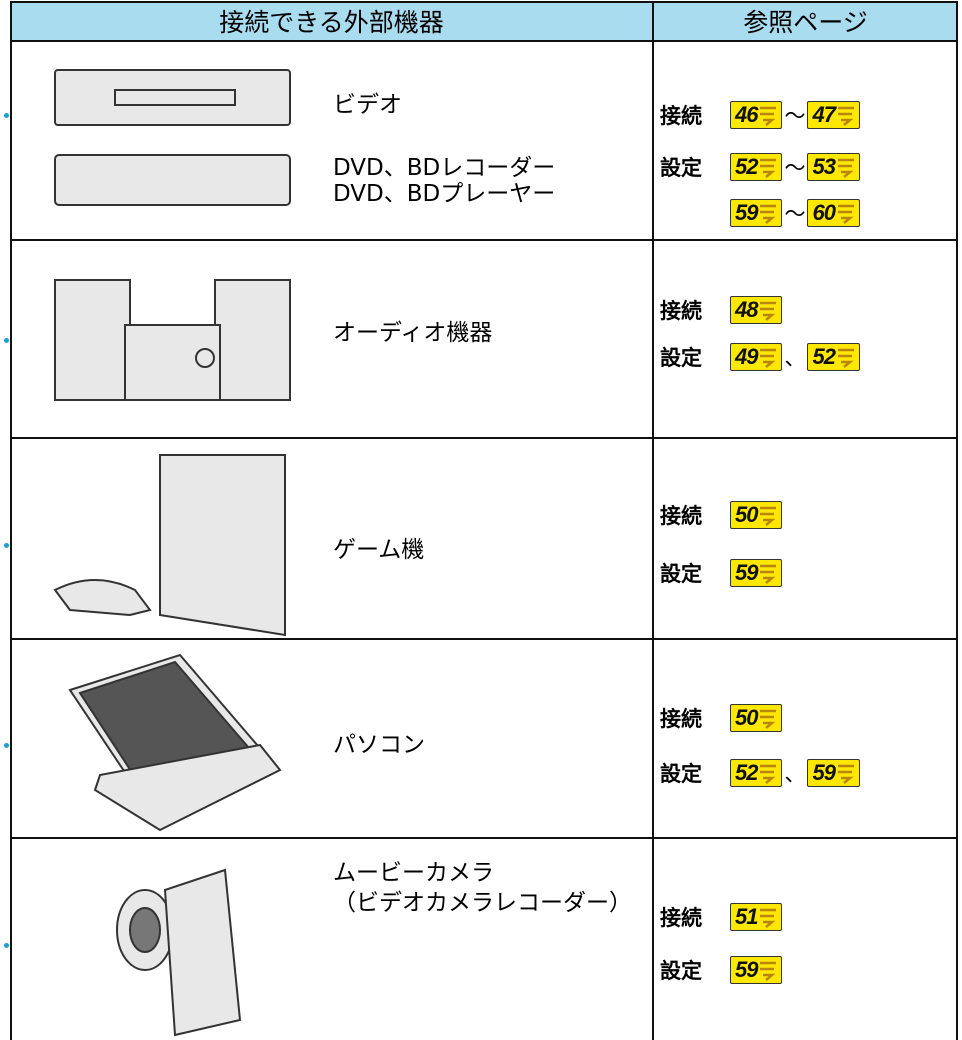 The width and height of the screenshot is (962, 1040). I want to click on page-badge: 47, so click(833, 115).